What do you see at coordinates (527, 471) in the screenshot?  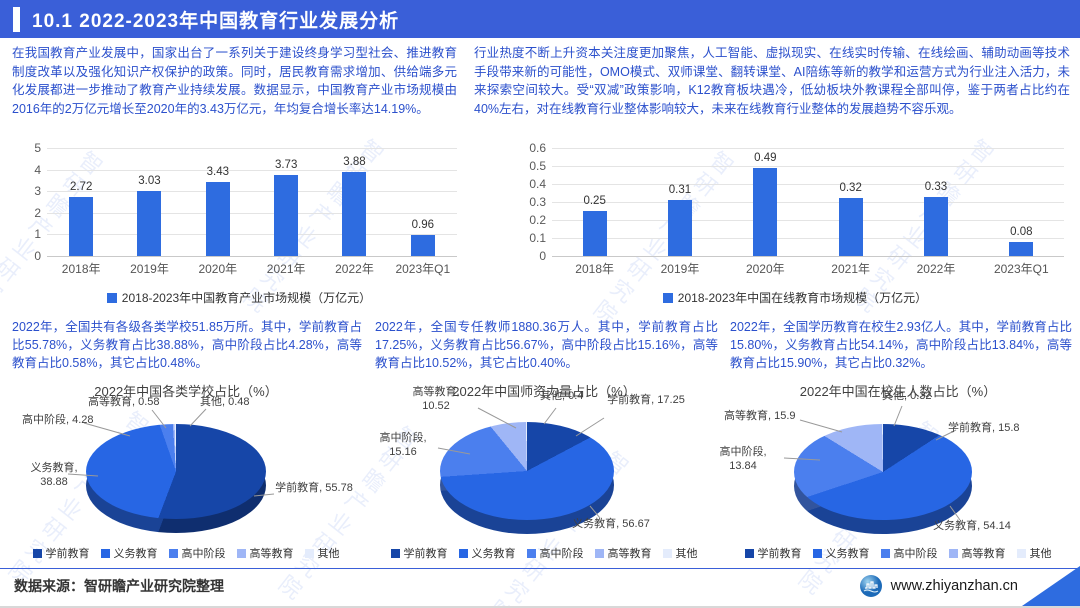 I see `pie-top-face` at bounding box center [527, 471].